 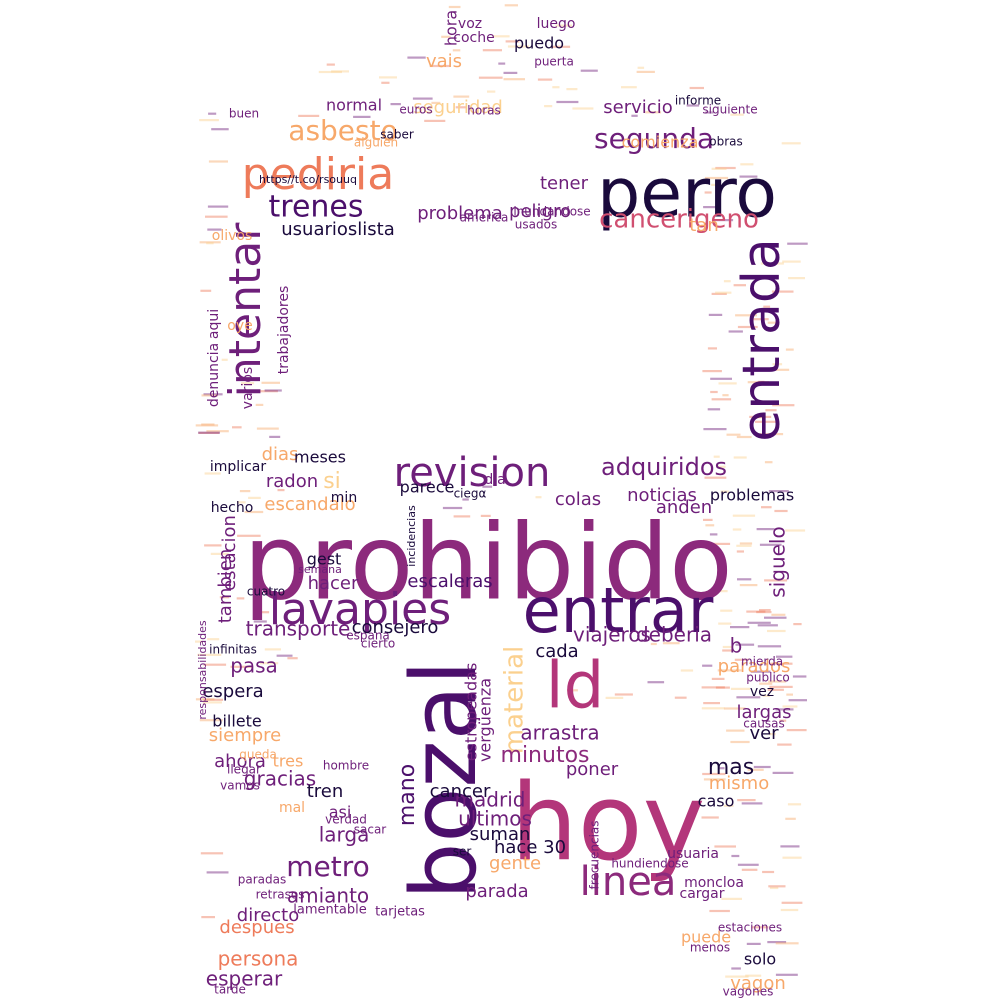 I want to click on cloud-word: mal, so click(x=292, y=808).